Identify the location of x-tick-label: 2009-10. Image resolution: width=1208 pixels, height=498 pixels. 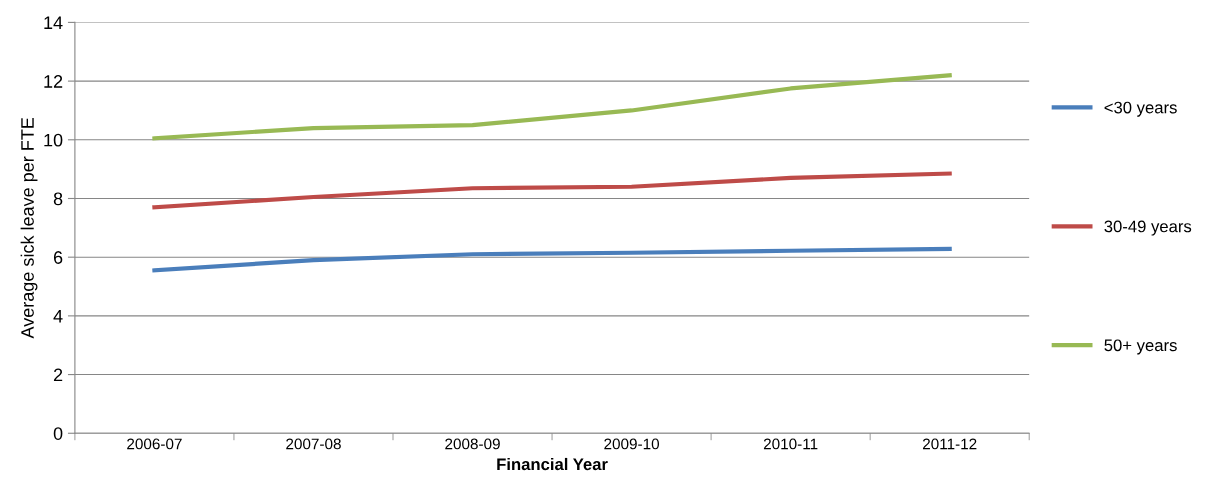
(632, 444).